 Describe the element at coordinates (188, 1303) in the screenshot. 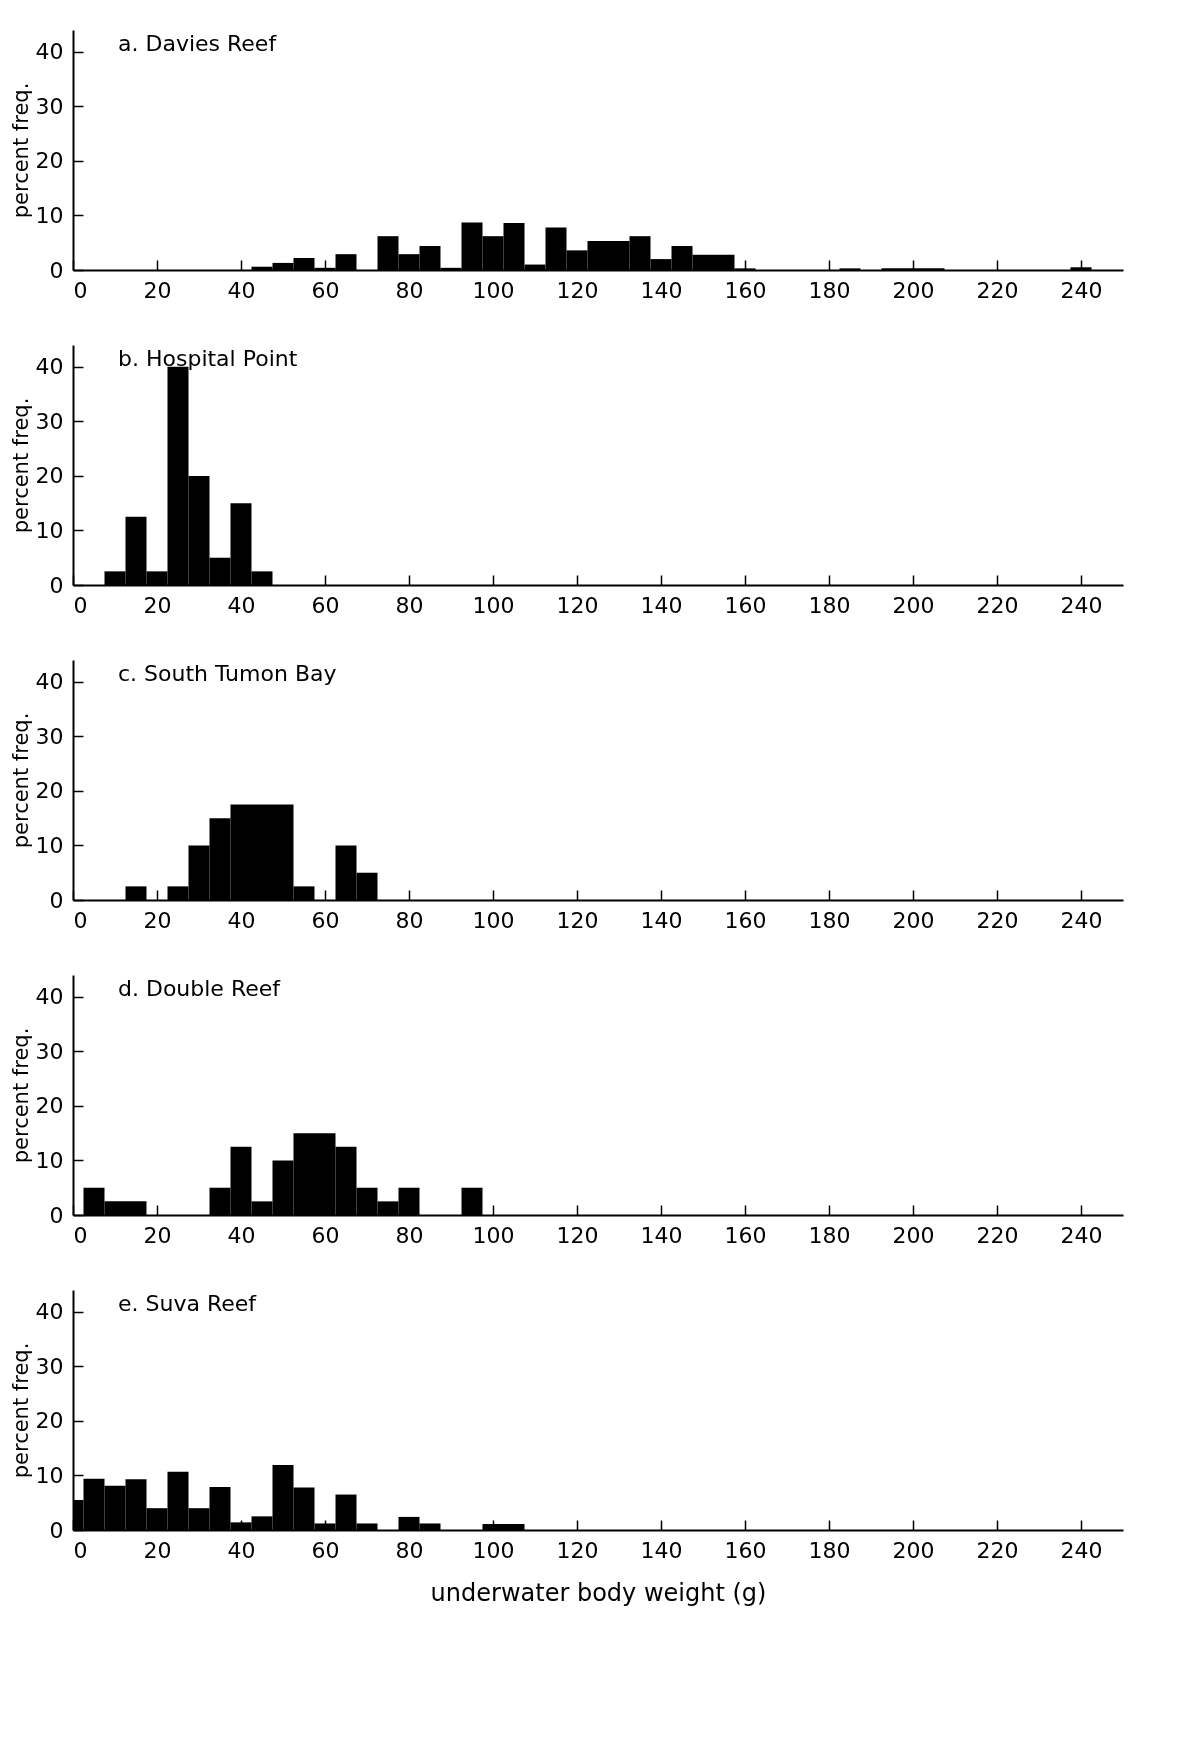

I see `chart-title: e. Suva Reef` at that location.